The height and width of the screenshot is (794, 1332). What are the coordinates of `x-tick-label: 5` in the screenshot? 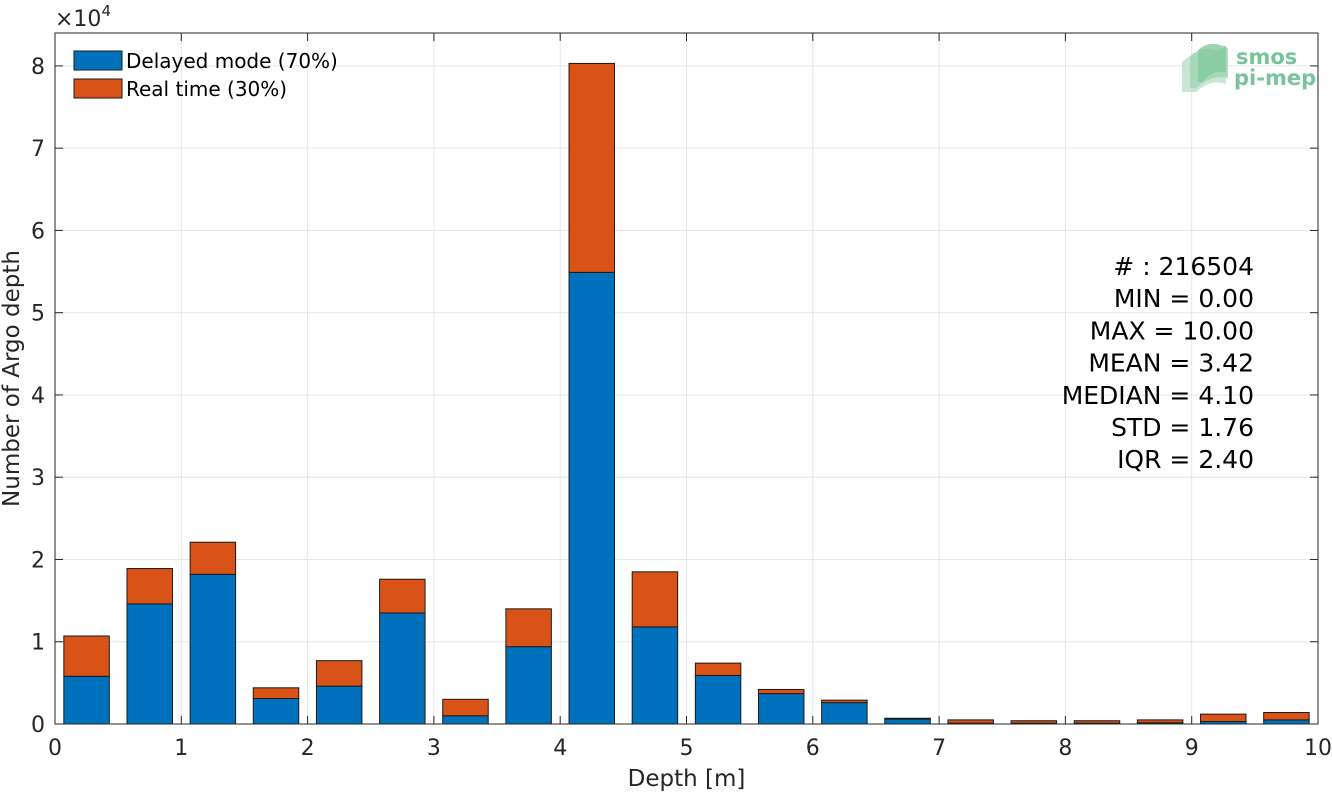 It's located at (687, 748).